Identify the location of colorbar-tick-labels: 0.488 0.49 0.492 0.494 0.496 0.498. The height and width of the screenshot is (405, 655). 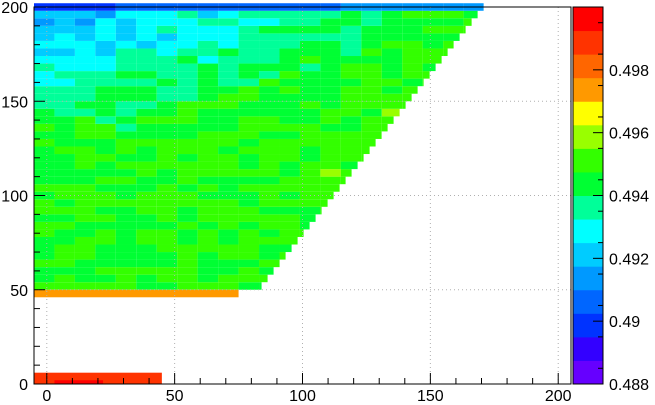
(629, 228).